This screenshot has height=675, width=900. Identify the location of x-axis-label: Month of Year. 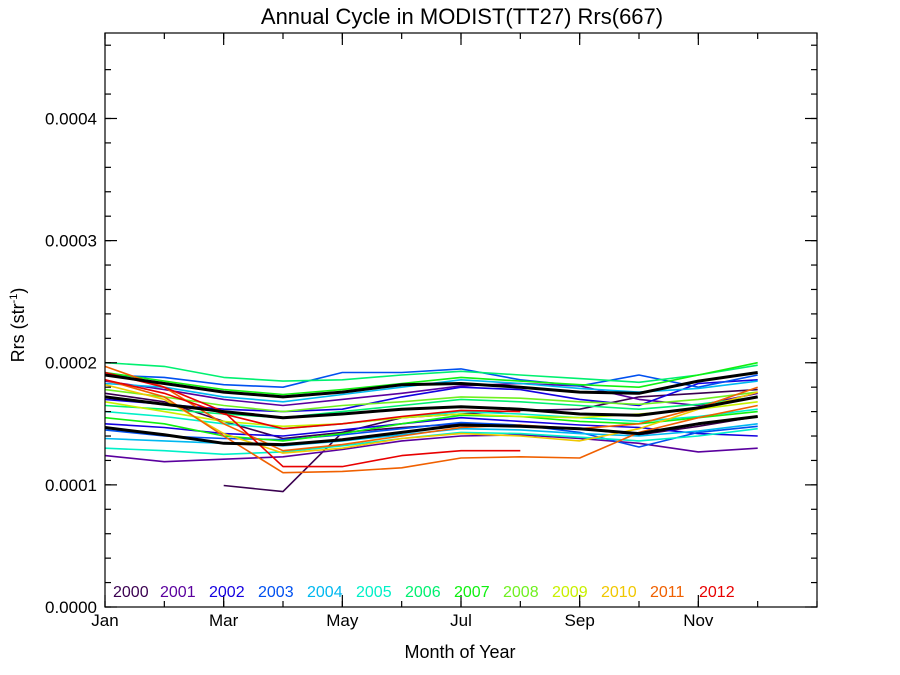
(459, 652).